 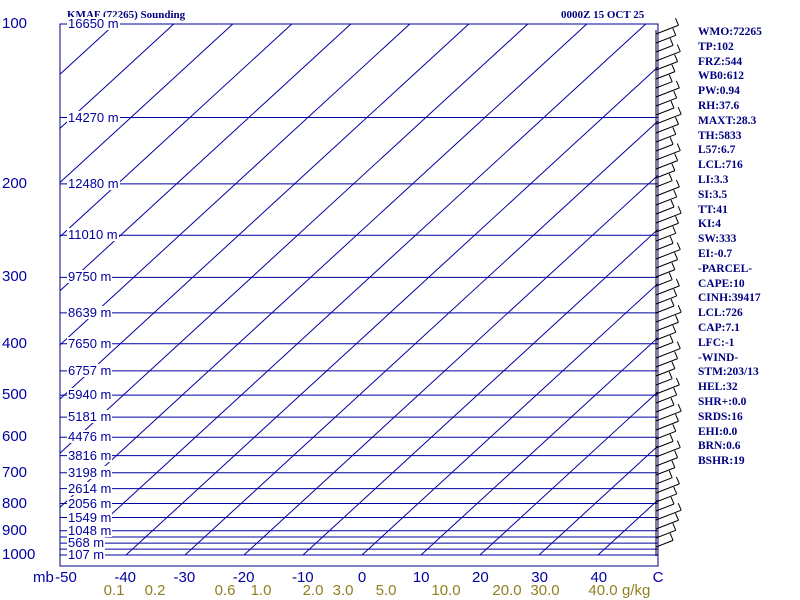 What do you see at coordinates (719, 91) in the screenshot?
I see `index-value: PW:0.94` at bounding box center [719, 91].